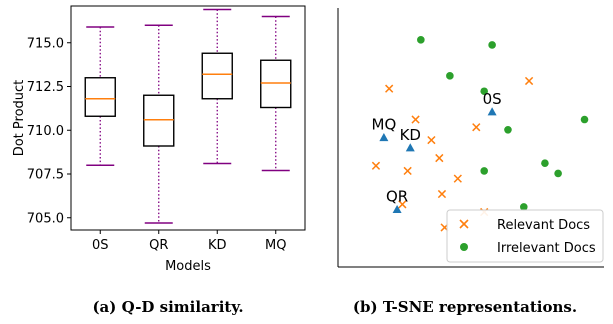 This screenshot has width=613, height=324. Describe the element at coordinates (397, 209) in the screenshot. I see `query-point-QR` at that location.